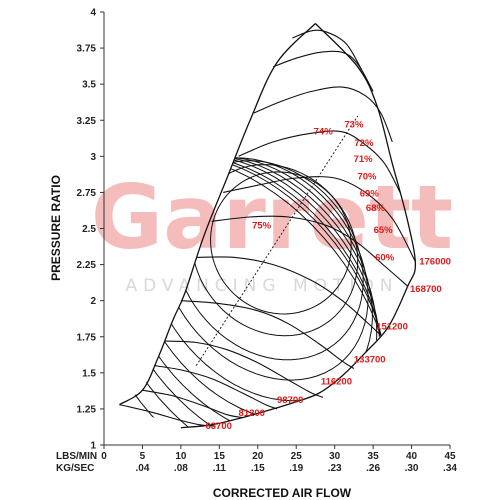 The height and width of the screenshot is (500, 500). Describe the element at coordinates (370, 360) in the screenshot. I see `speed-label: 133700` at that location.